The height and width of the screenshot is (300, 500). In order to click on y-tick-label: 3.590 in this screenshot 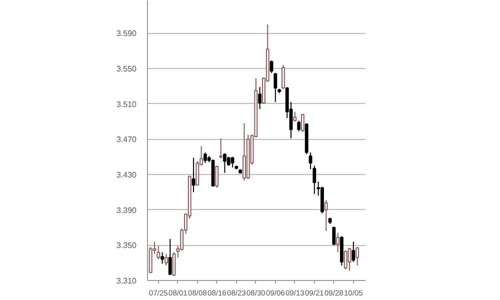, I will do `click(127, 33)`.